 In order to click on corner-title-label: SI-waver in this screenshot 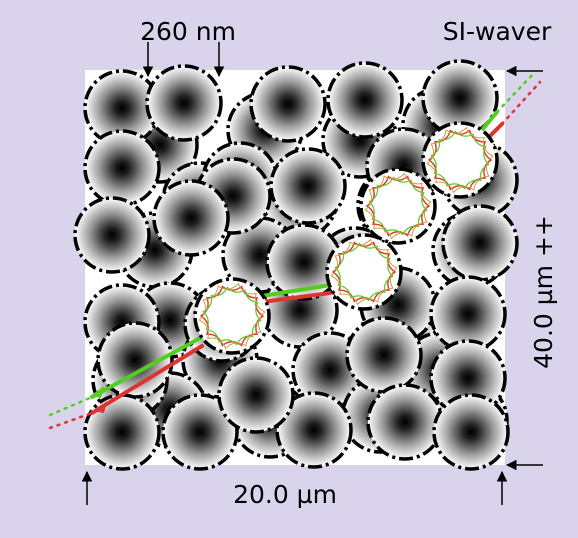, I will do `click(497, 31)`.